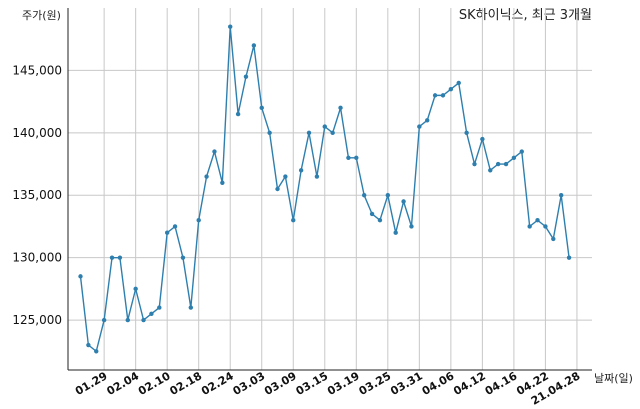  I want to click on x-axis-label: 날짜(일), so click(613, 378).